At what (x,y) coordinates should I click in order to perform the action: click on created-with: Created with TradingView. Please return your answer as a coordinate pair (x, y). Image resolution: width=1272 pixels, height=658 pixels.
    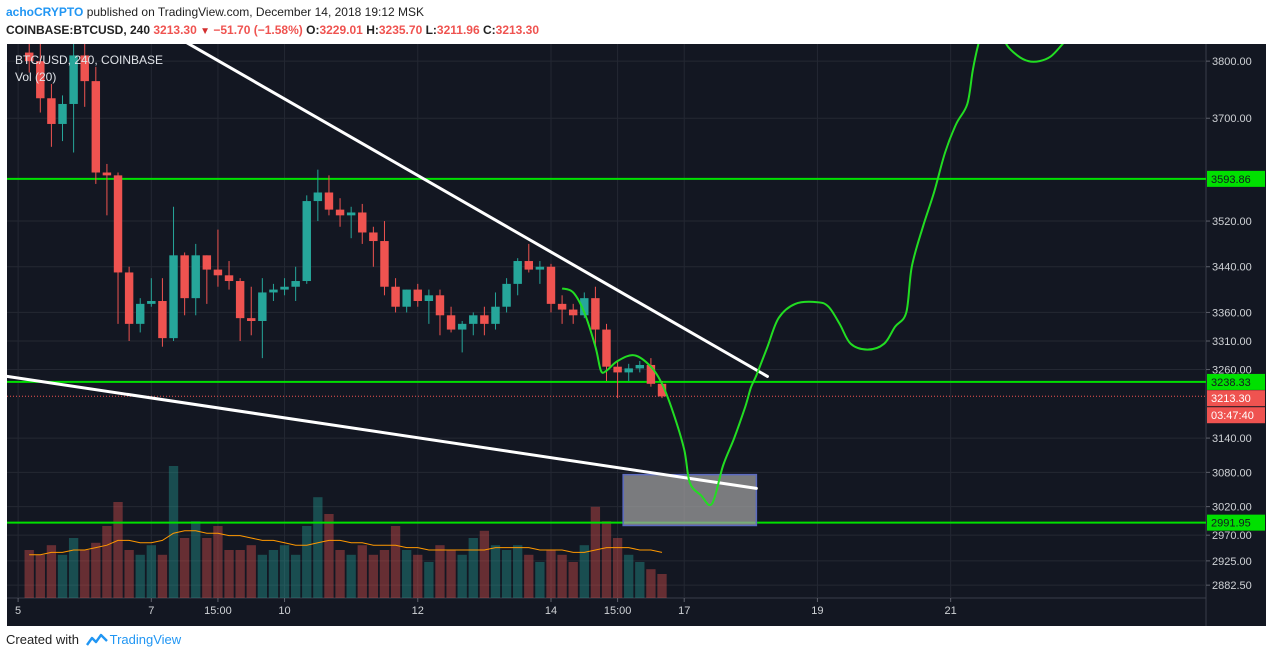
    Looking at the image, I should click on (93, 639).